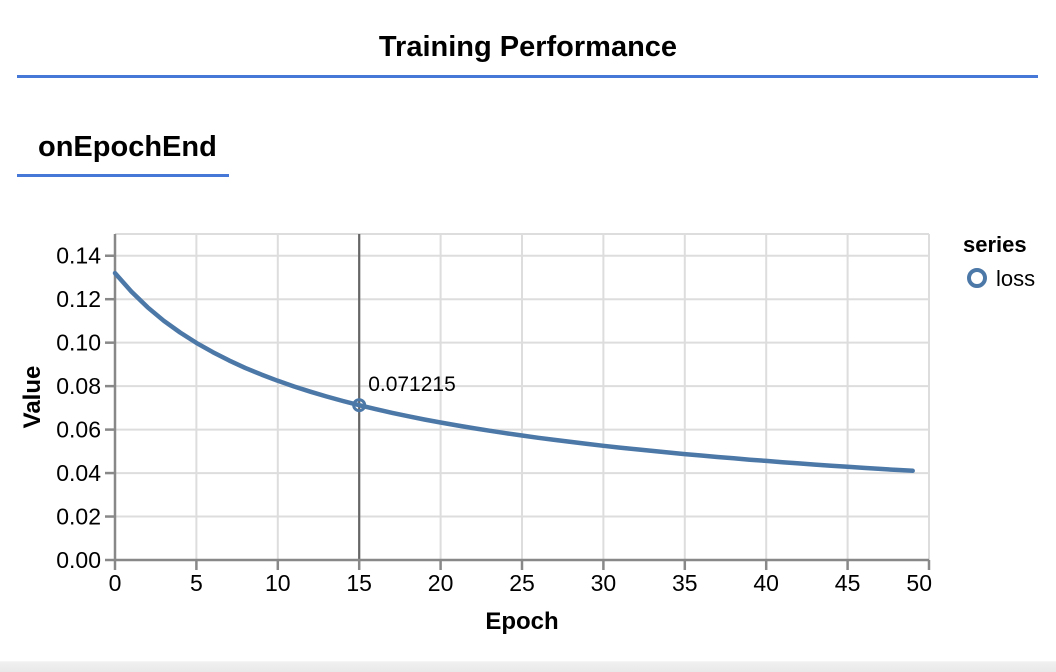 This screenshot has height=672, width=1056. I want to click on y-tick-label: 0.12, so click(78, 299).